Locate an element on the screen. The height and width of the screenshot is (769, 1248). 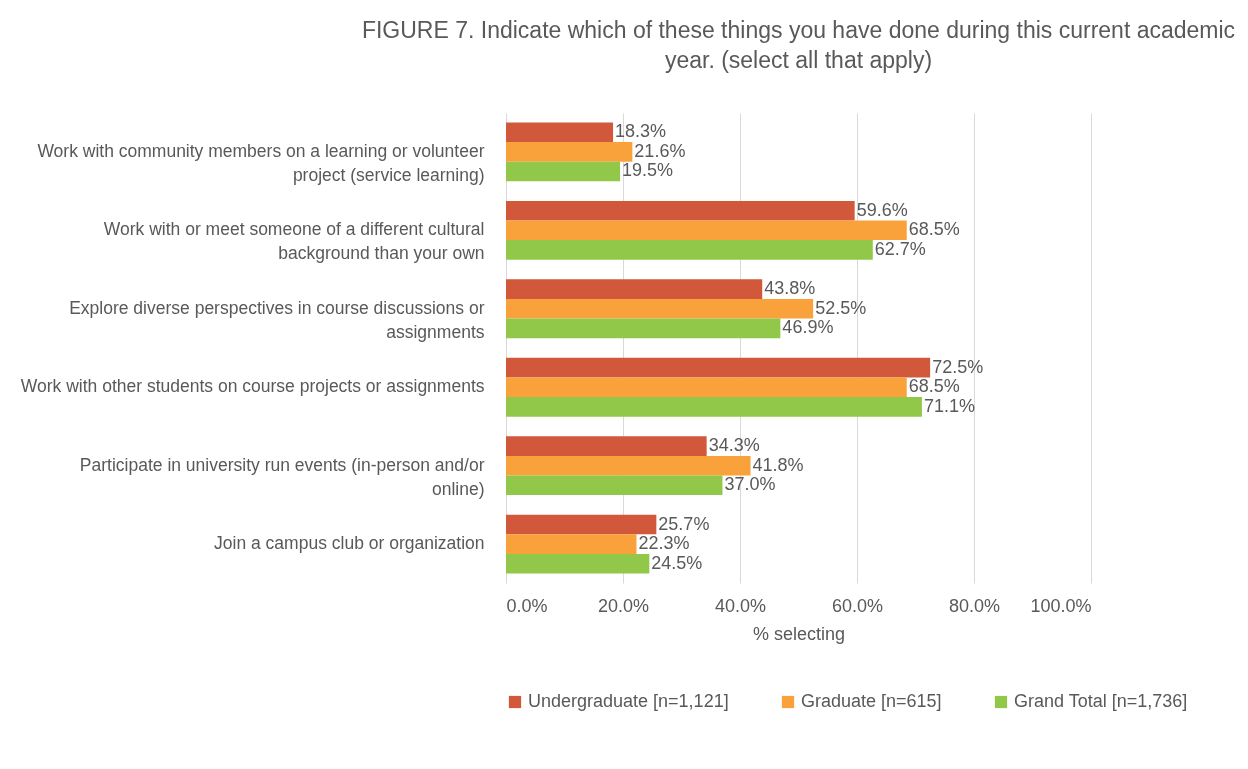
data-label: 24.5% is located at coordinates (677, 562).